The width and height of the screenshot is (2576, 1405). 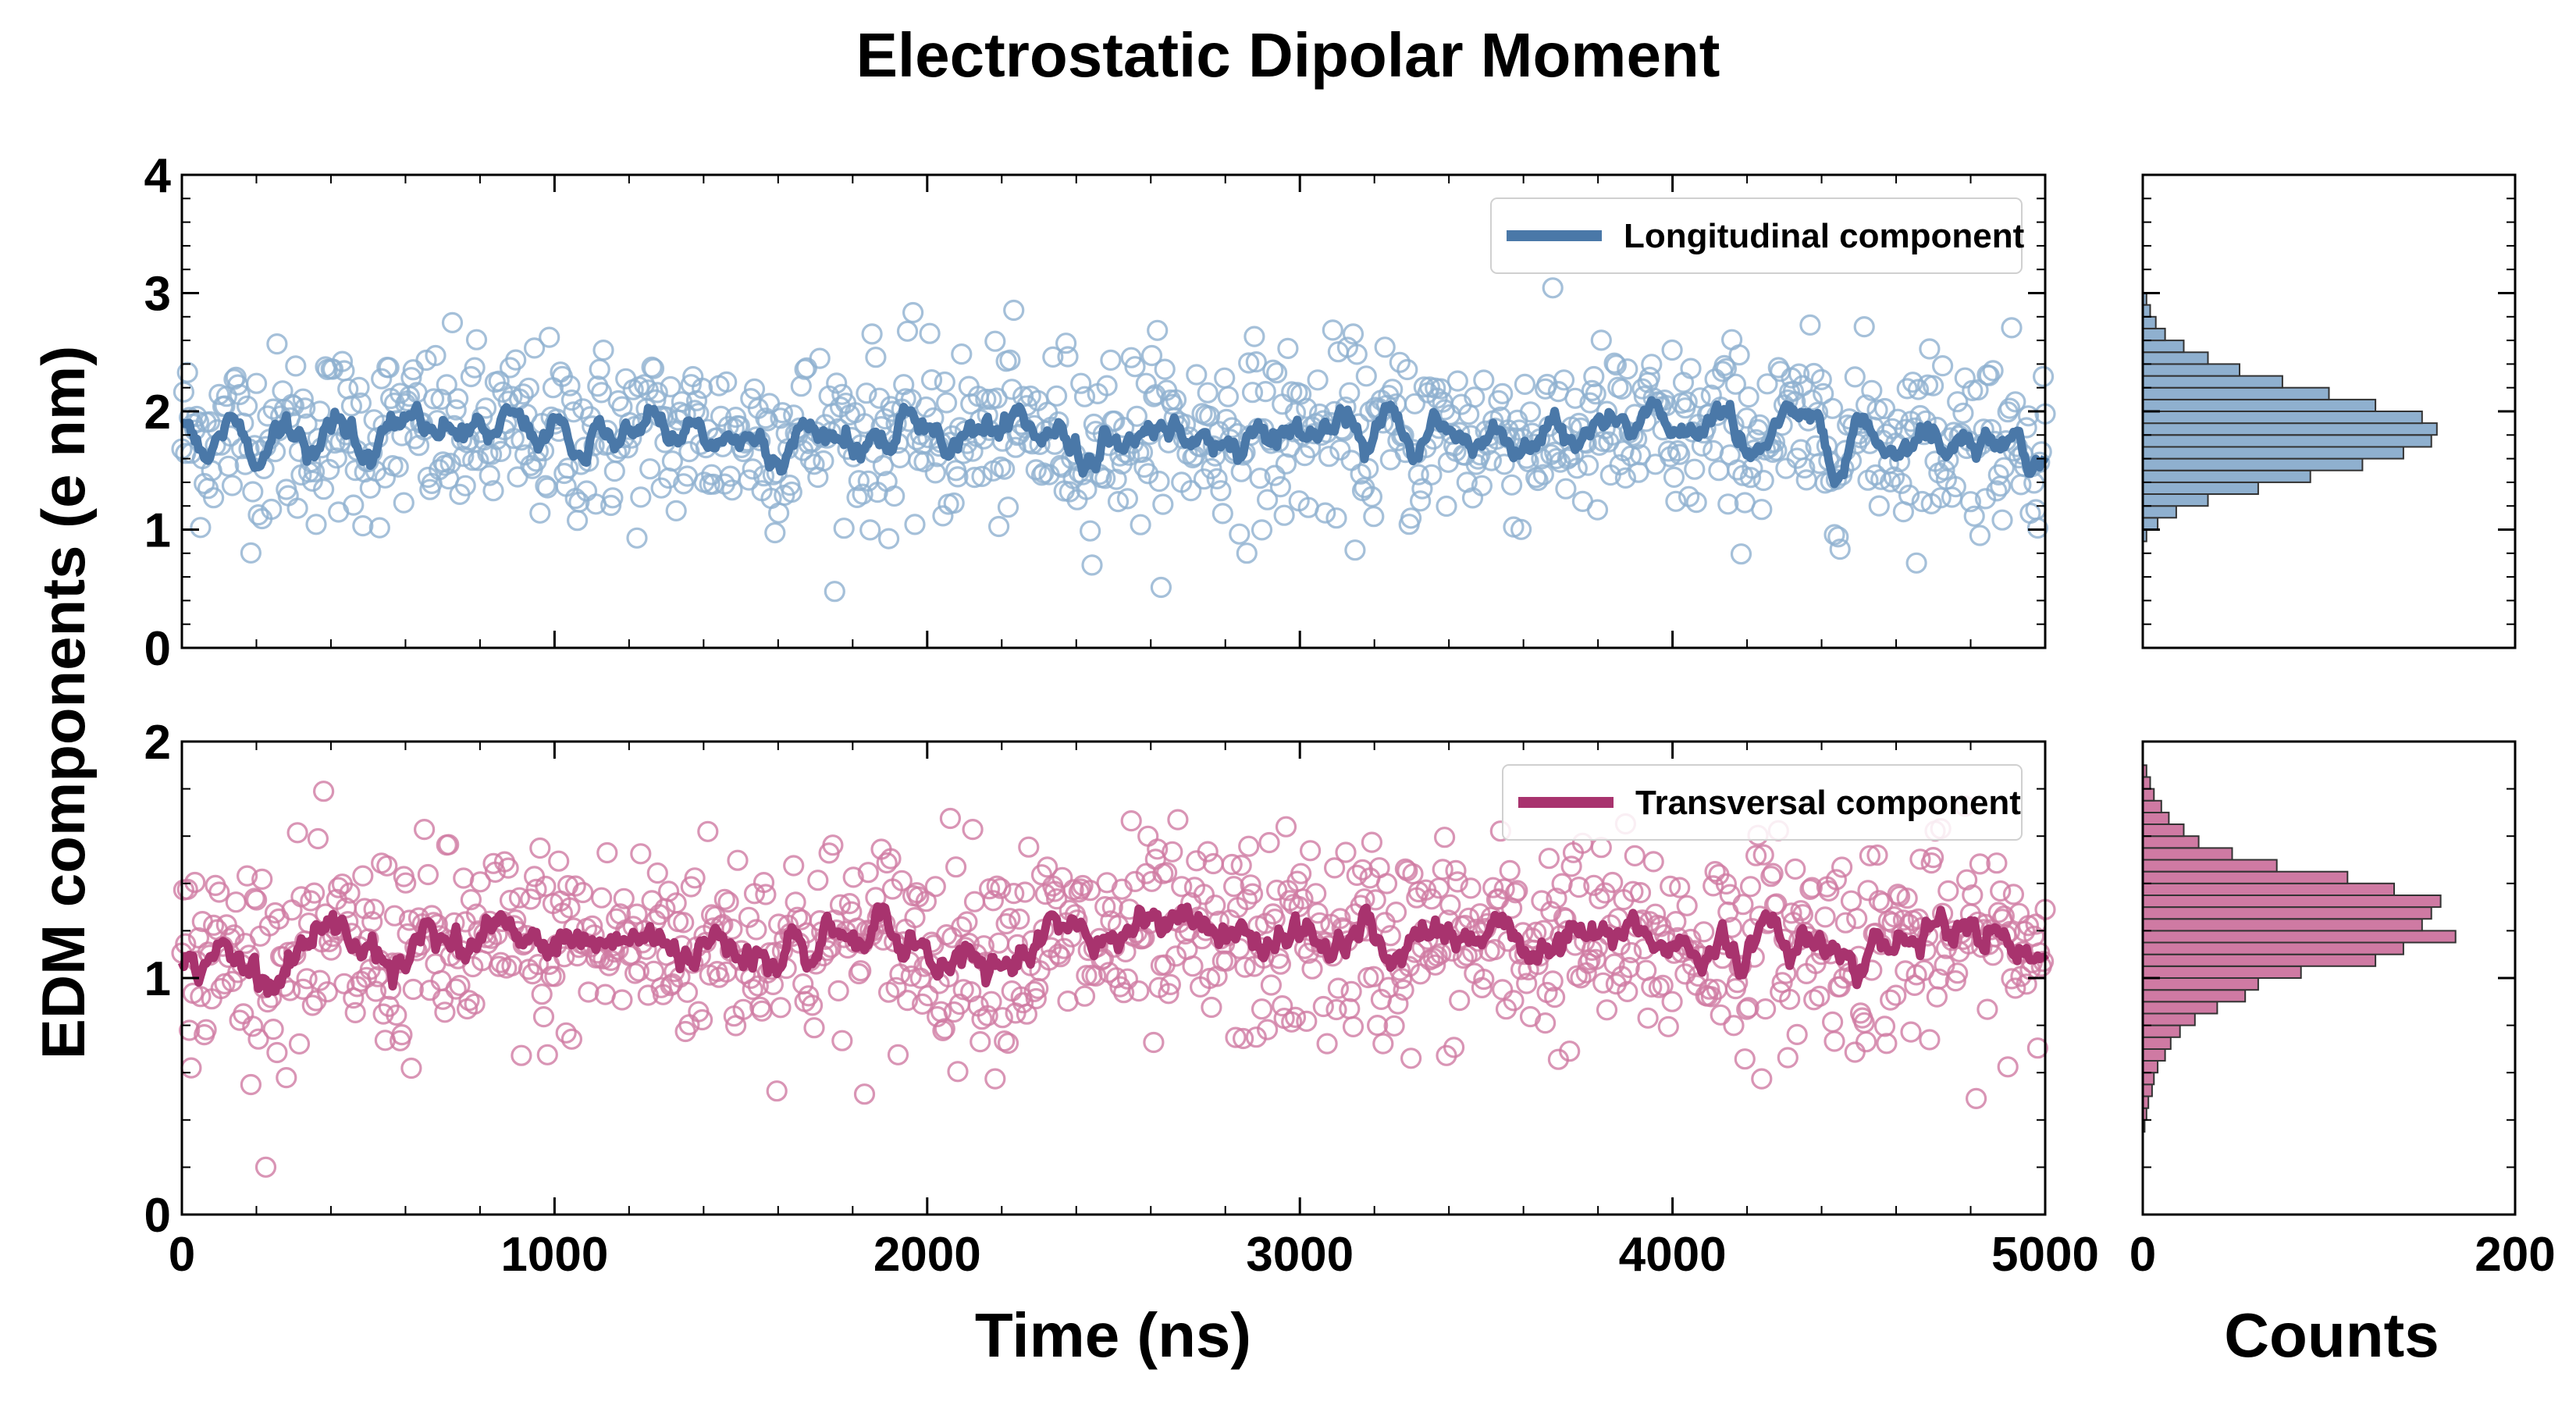 I want to click on y-tick-label: 0, so click(x=157, y=649).